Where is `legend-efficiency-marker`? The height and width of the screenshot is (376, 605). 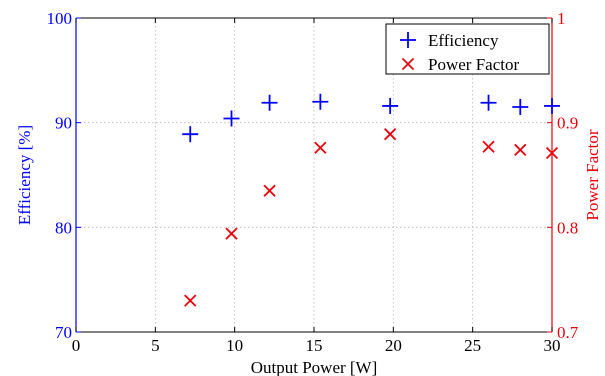
legend-efficiency-marker is located at coordinates (408, 40).